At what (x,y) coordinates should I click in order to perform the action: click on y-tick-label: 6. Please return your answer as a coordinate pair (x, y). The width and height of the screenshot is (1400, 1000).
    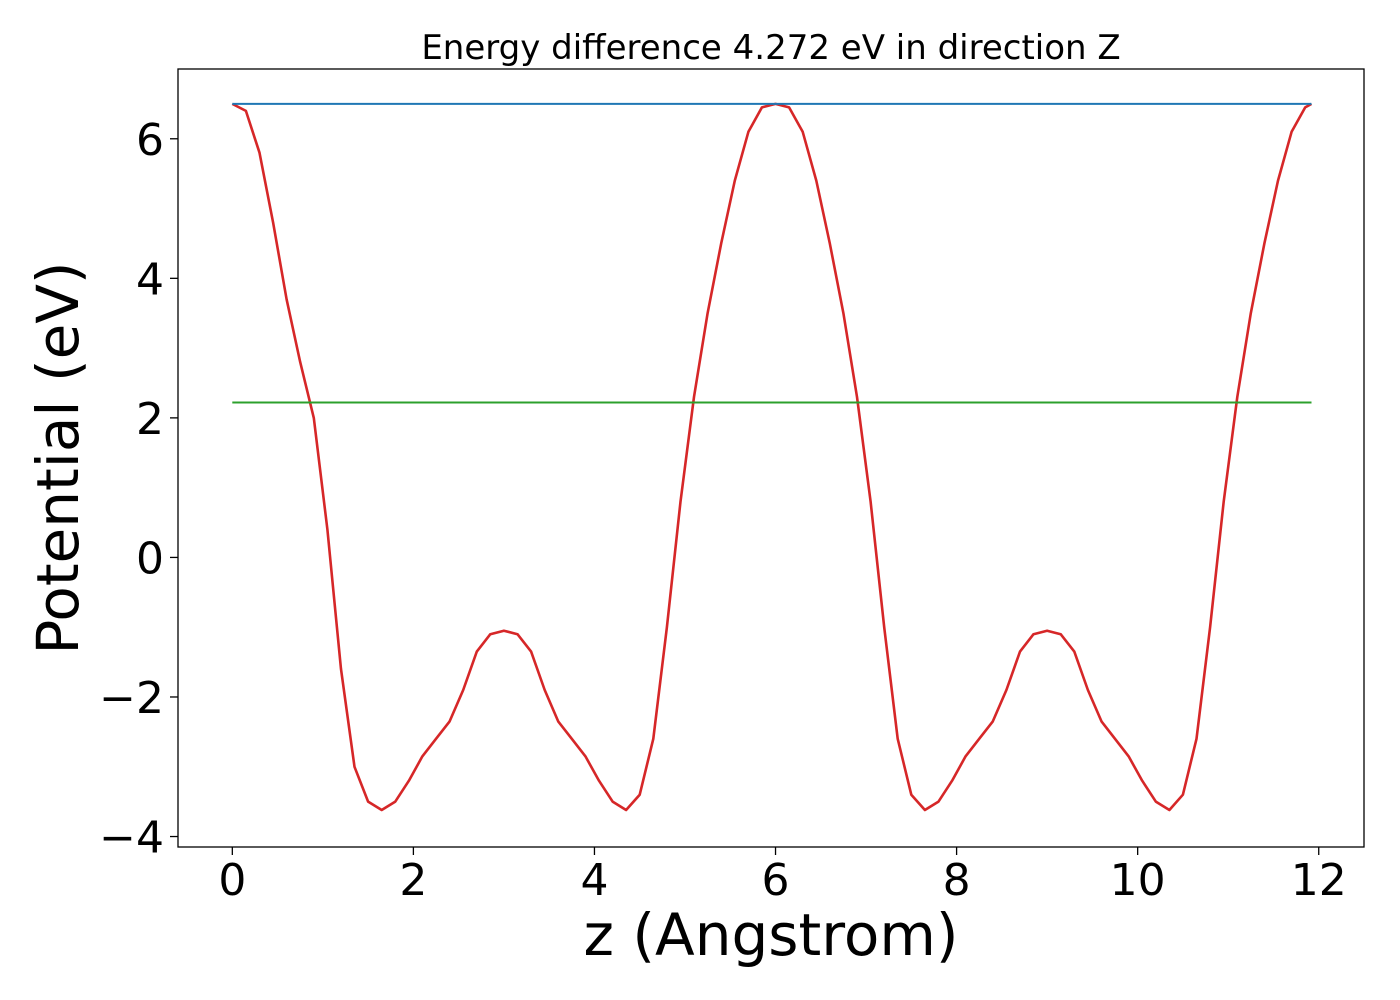
    Looking at the image, I should click on (150, 140).